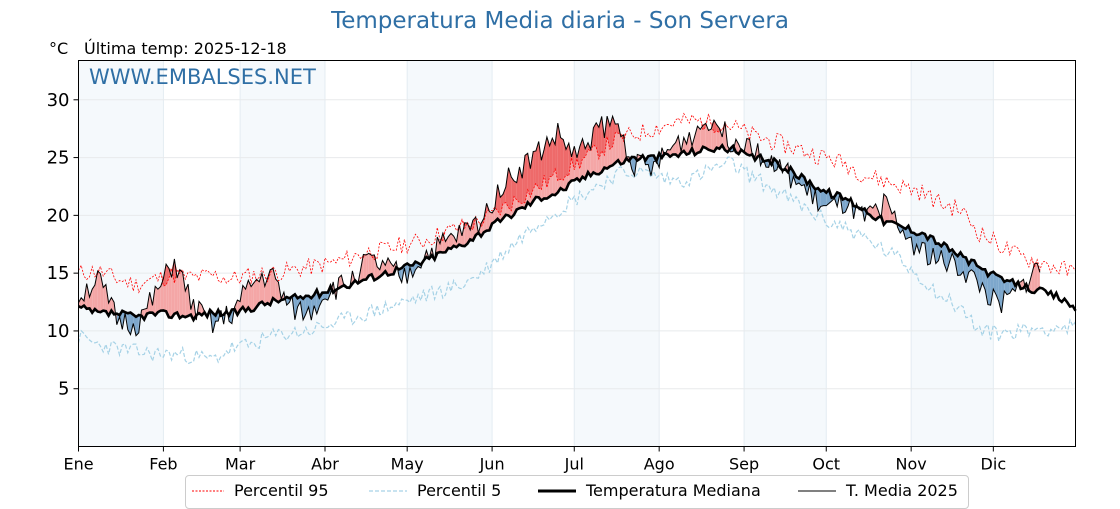 This screenshot has width=1120, height=509. What do you see at coordinates (388, 490) in the screenshot?
I see `legend-swatch-p5` at bounding box center [388, 490].